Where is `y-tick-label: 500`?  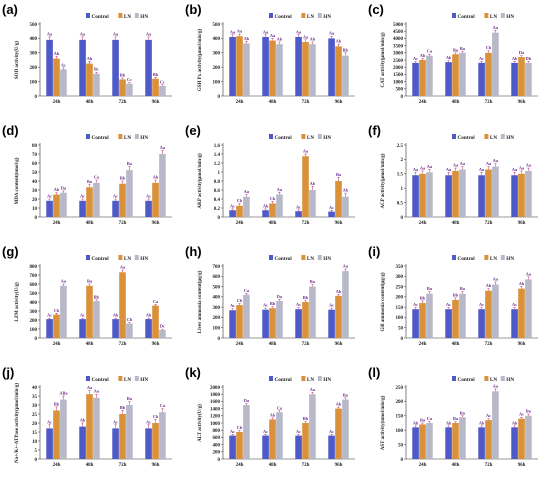 y-tick-label: 500 is located at coordinates (34, 294).